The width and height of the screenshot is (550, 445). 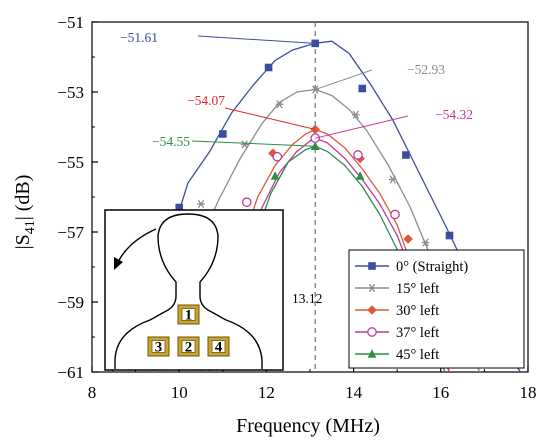 What do you see at coordinates (179, 392) in the screenshot?
I see `x-tick-label: 10` at bounding box center [179, 392].